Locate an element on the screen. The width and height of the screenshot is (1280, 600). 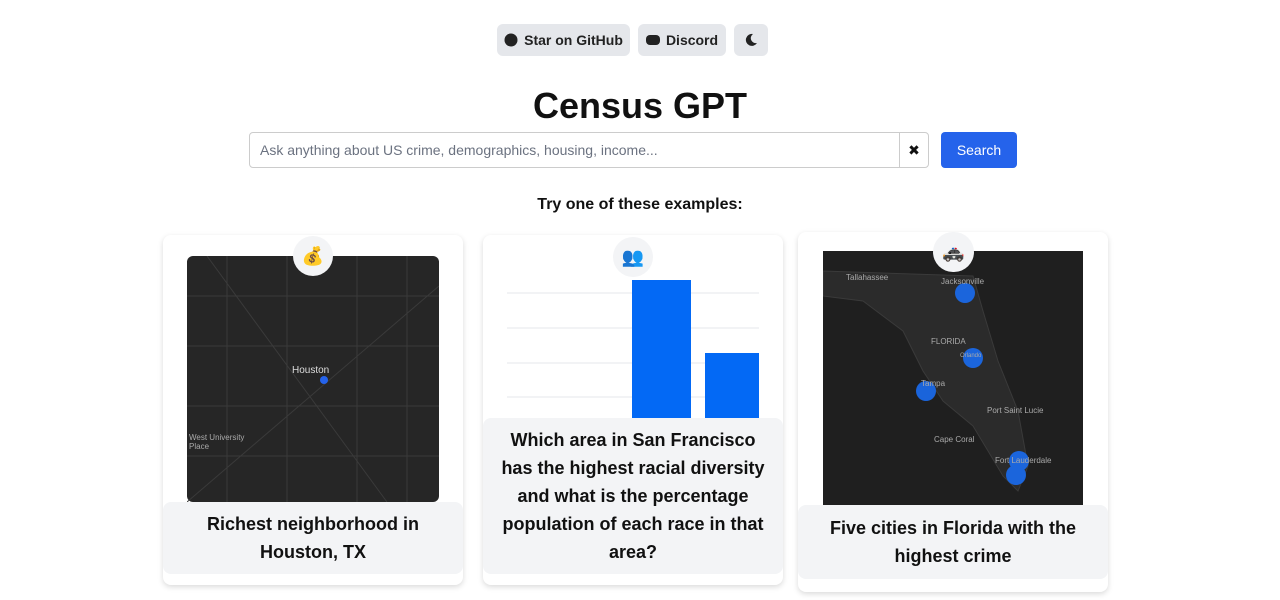
moon-icon is located at coordinates (751, 39).